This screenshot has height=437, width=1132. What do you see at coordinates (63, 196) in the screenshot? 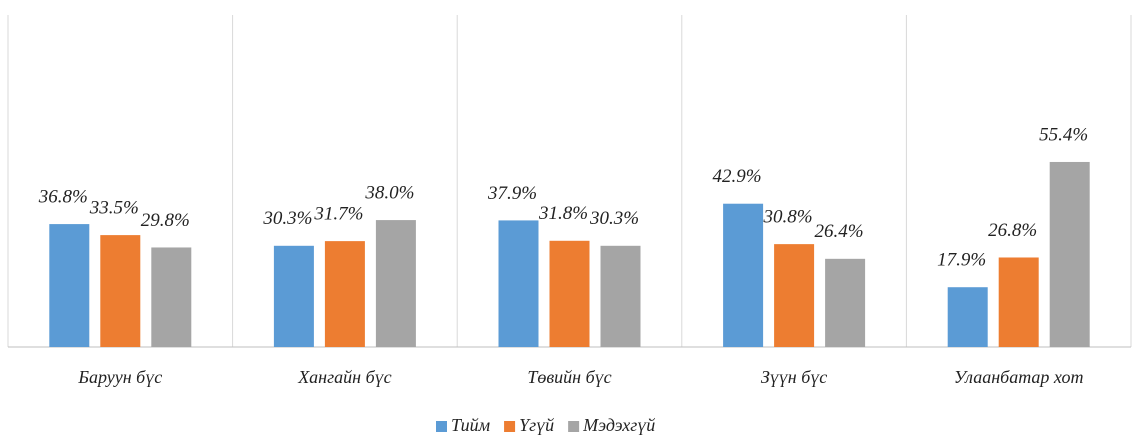
I see `value-label: 36.8%` at bounding box center [63, 196].